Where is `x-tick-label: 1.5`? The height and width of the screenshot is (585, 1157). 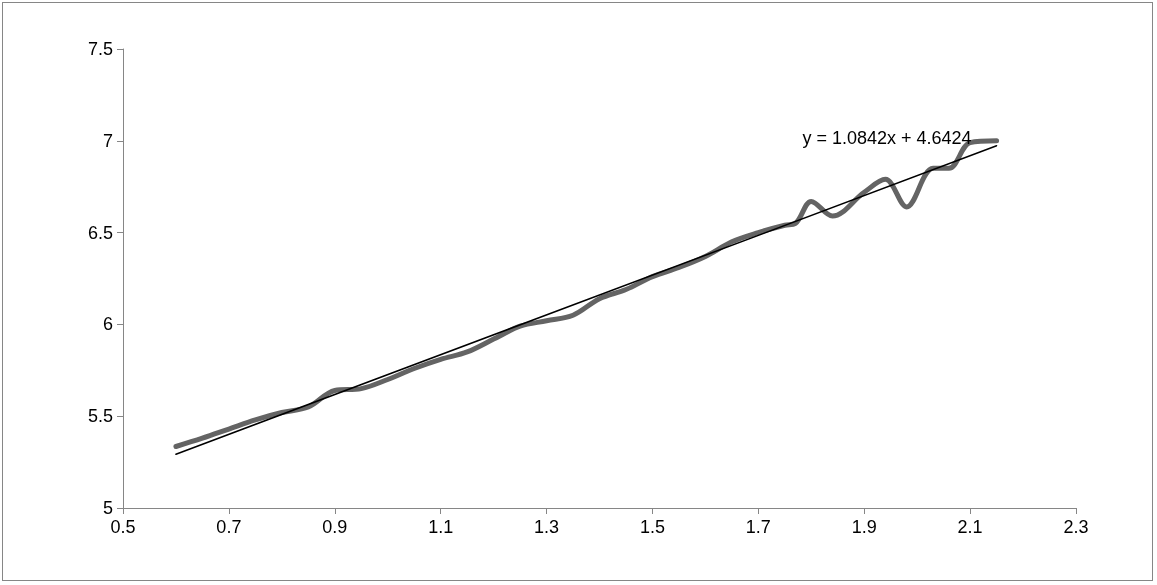 x-tick-label: 1.5 is located at coordinates (652, 527).